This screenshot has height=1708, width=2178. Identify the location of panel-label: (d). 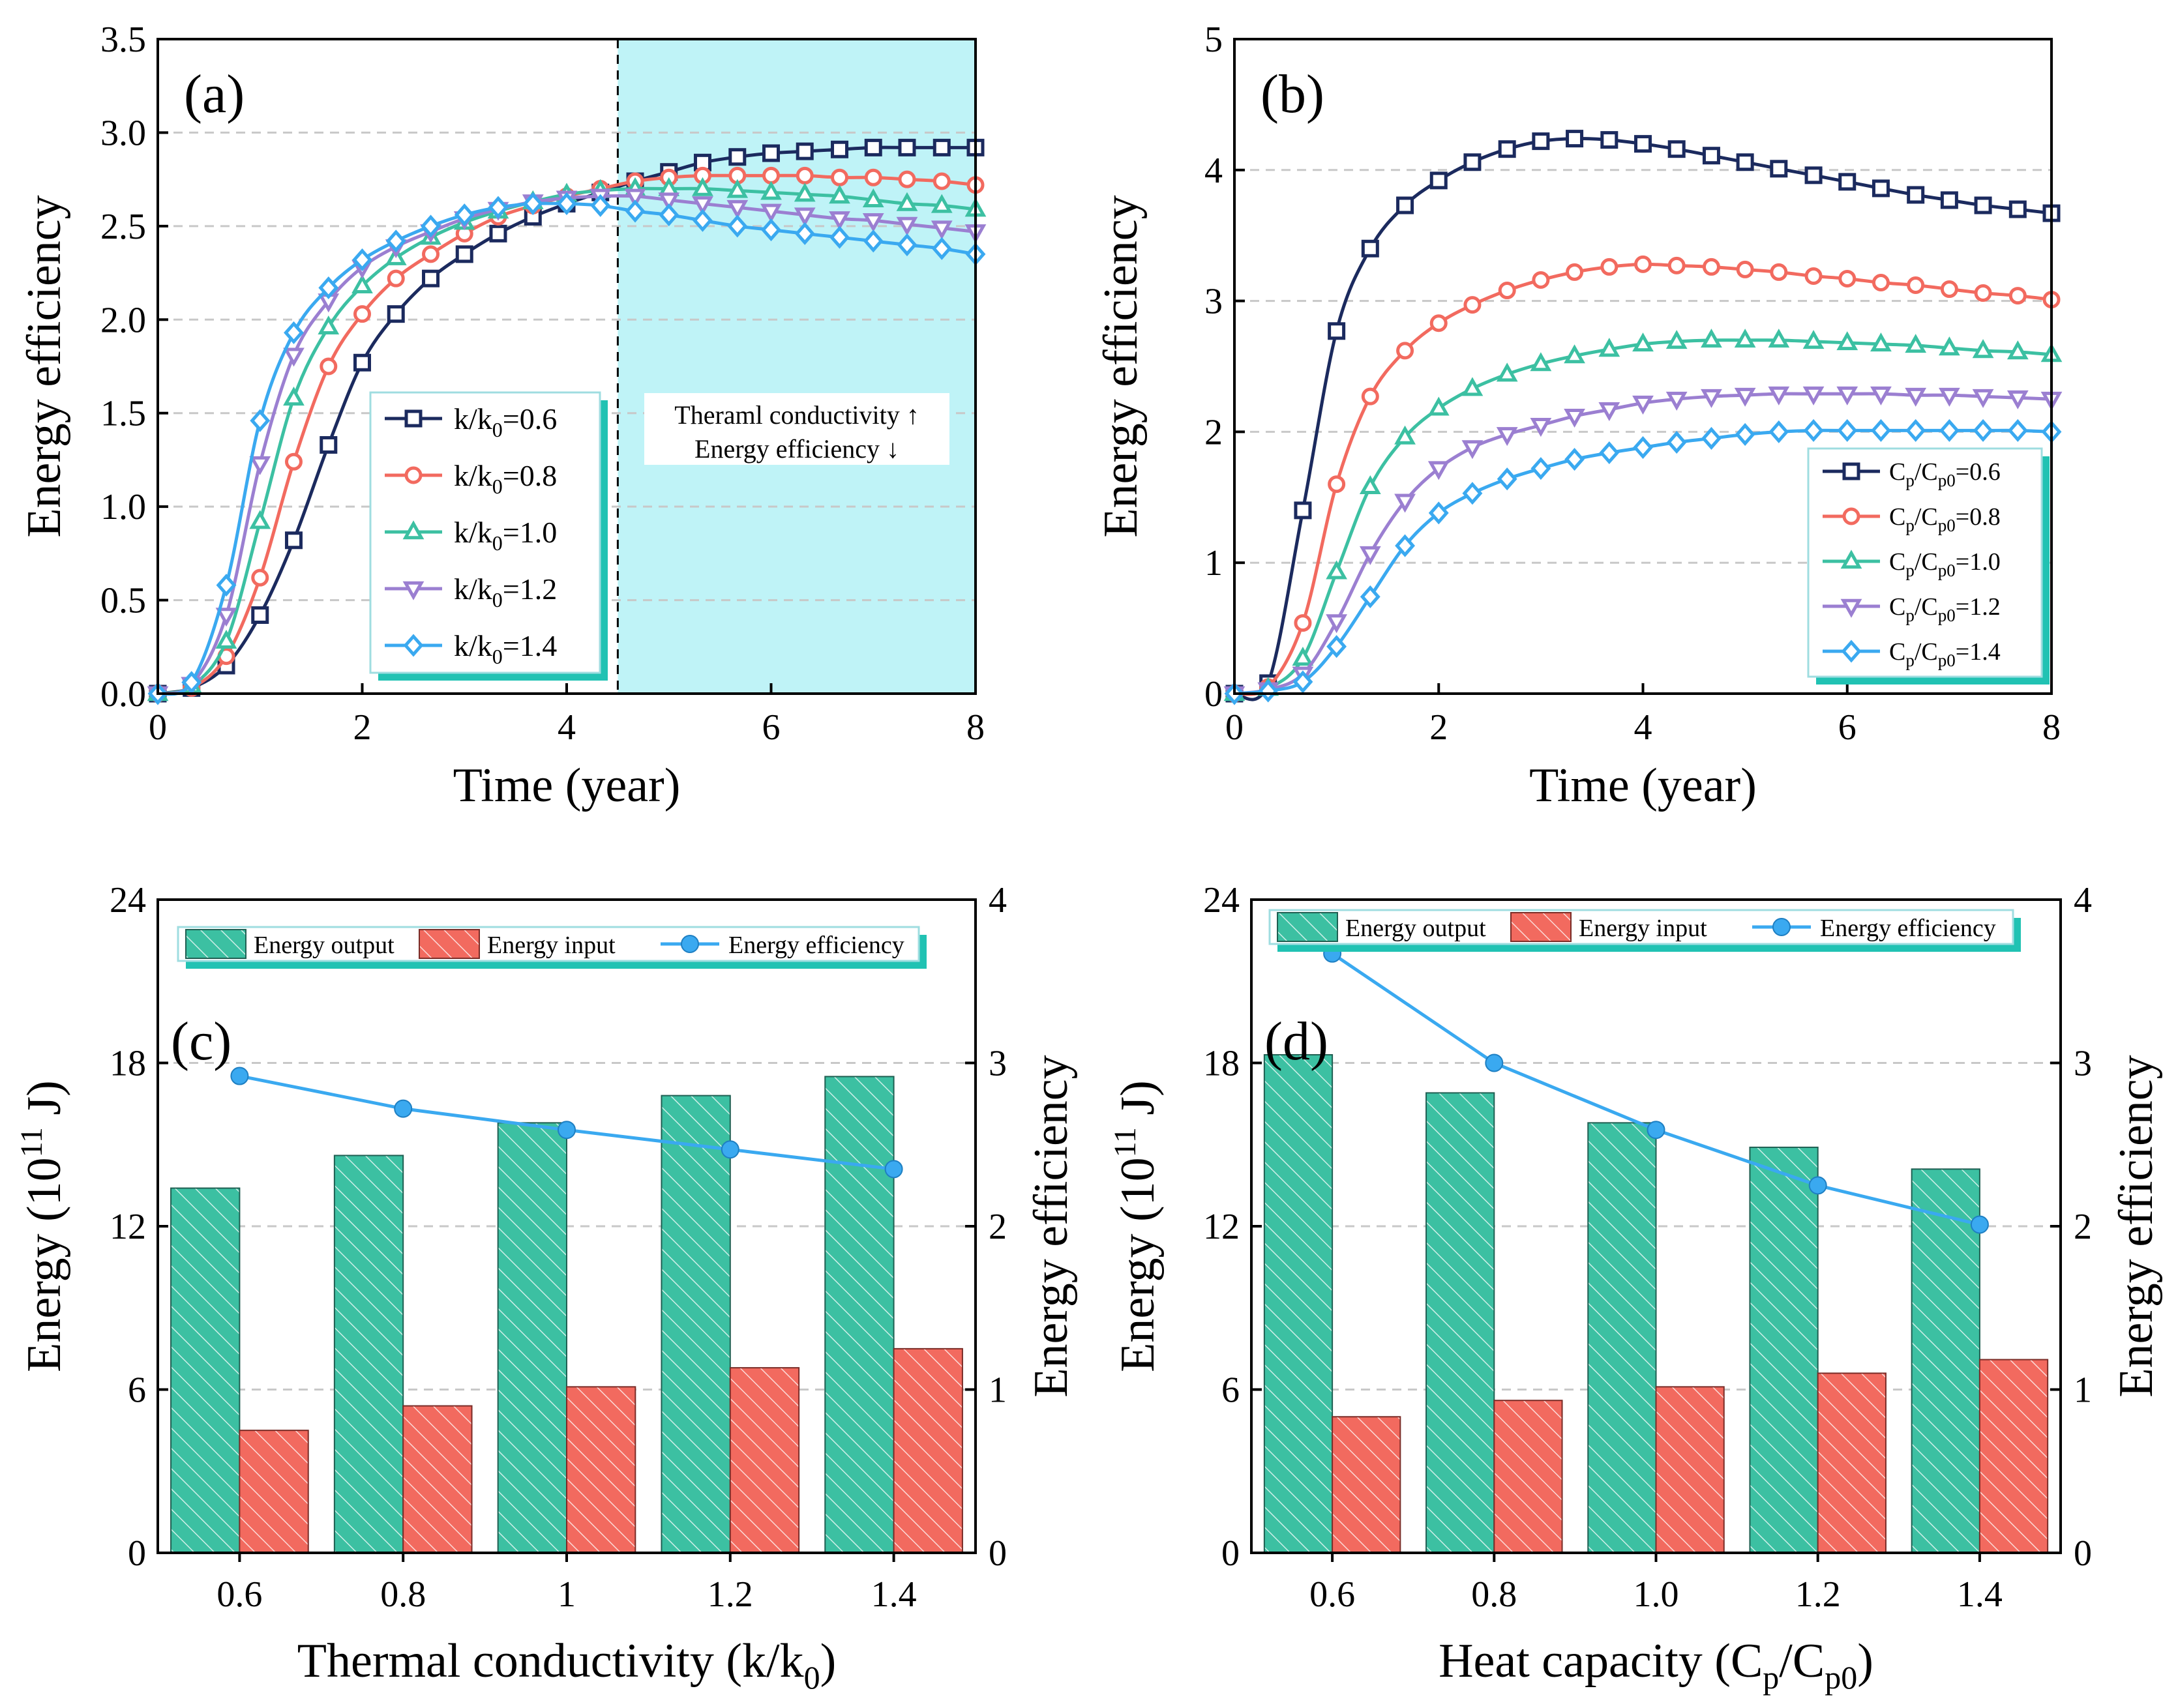
(1296, 1041).